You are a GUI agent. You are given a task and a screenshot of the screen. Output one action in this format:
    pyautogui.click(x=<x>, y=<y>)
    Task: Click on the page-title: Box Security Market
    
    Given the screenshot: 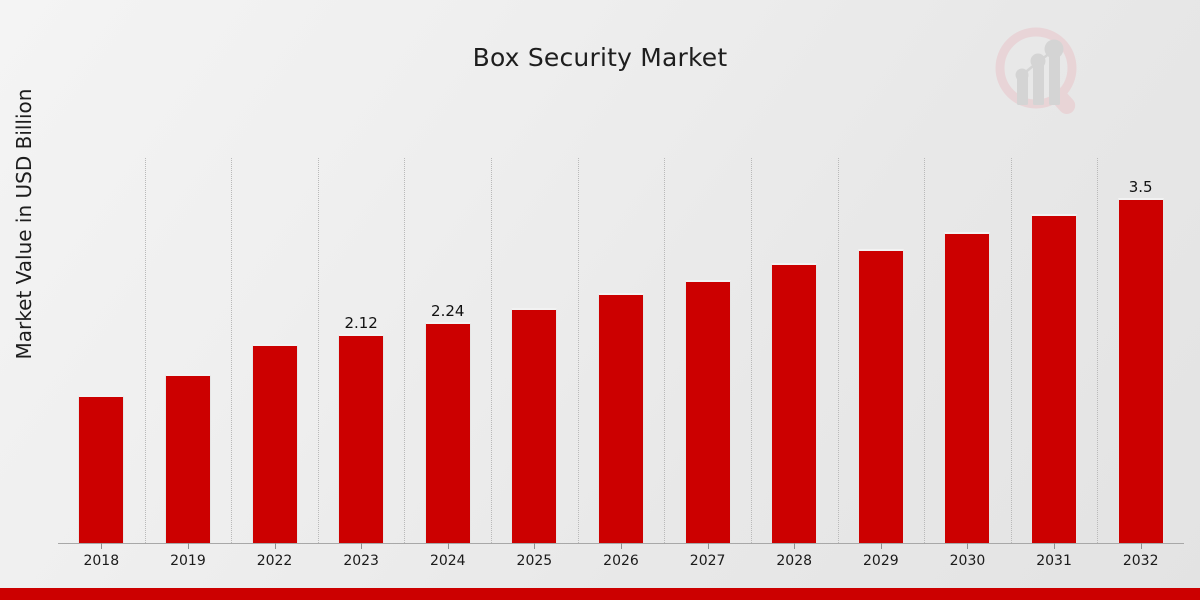 What is the action you would take?
    pyautogui.click(x=600, y=57)
    